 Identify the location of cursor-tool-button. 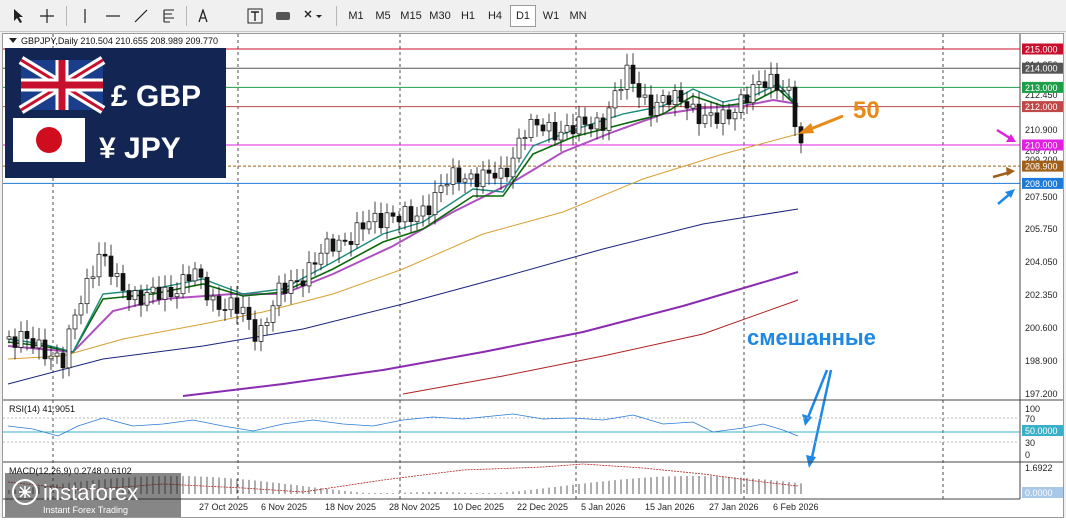
(19, 16).